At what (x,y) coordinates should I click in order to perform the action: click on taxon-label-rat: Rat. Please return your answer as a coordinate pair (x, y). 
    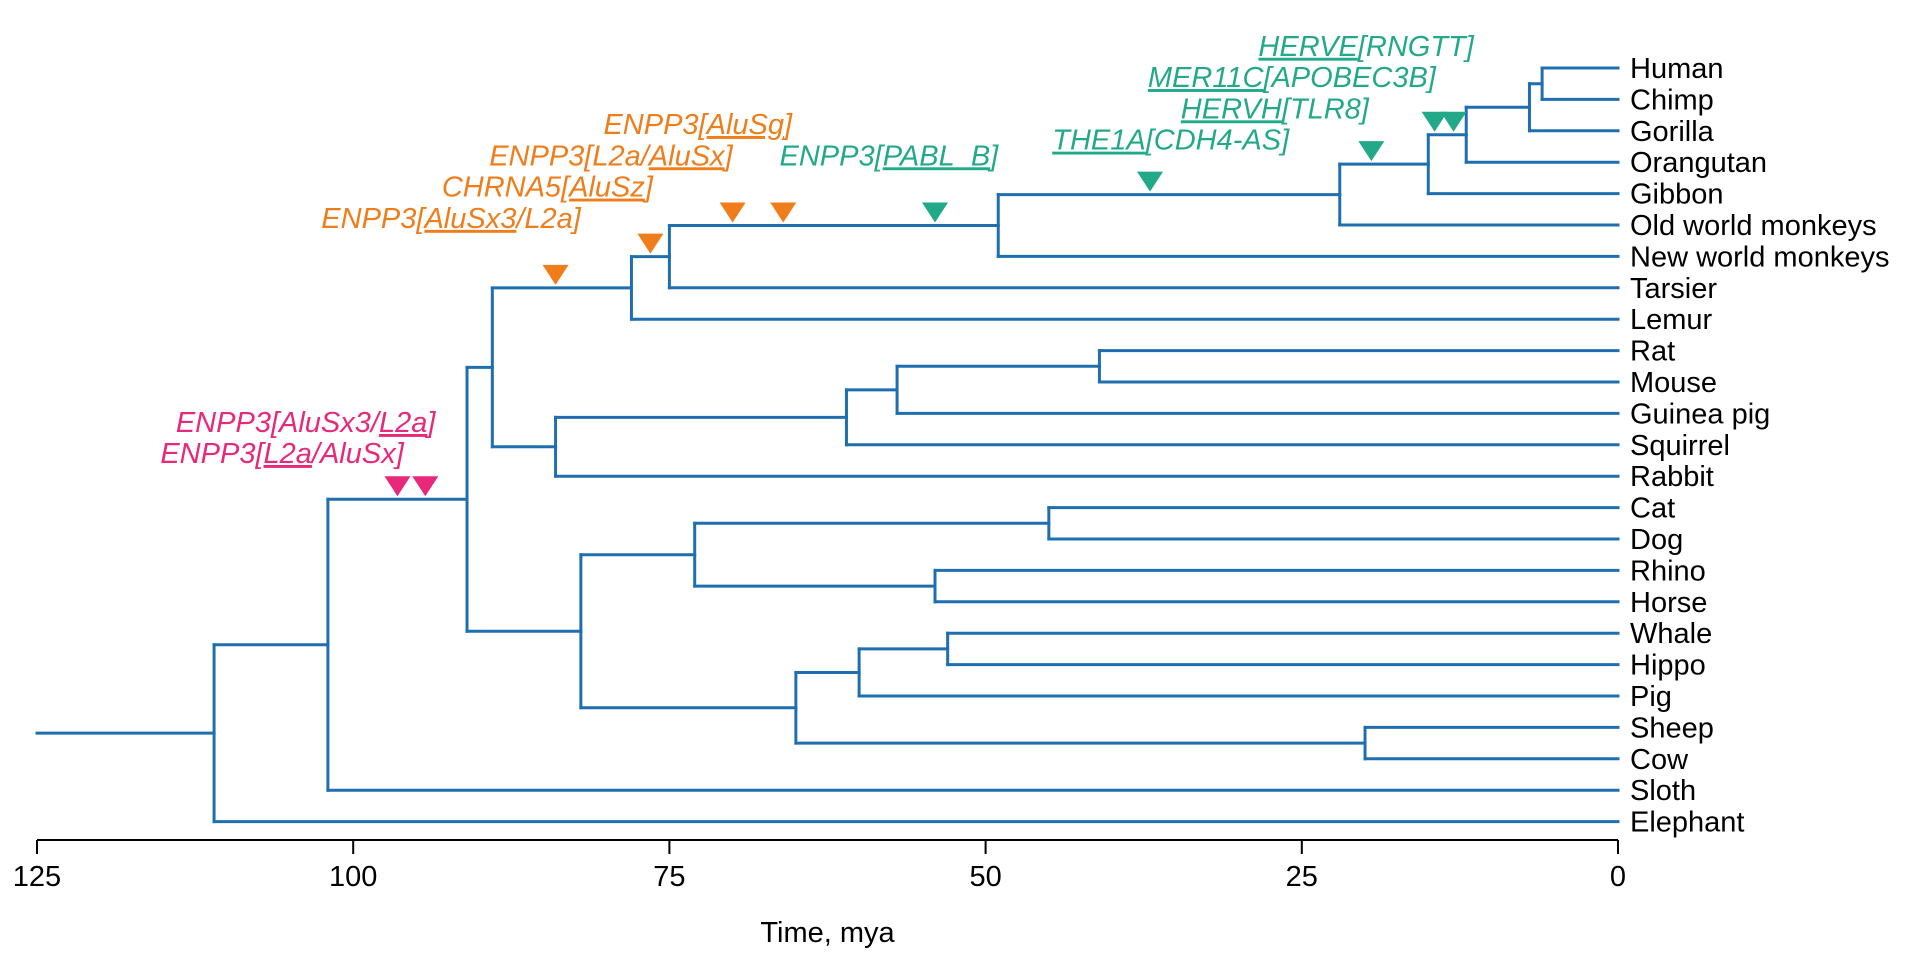
    Looking at the image, I should click on (1652, 352).